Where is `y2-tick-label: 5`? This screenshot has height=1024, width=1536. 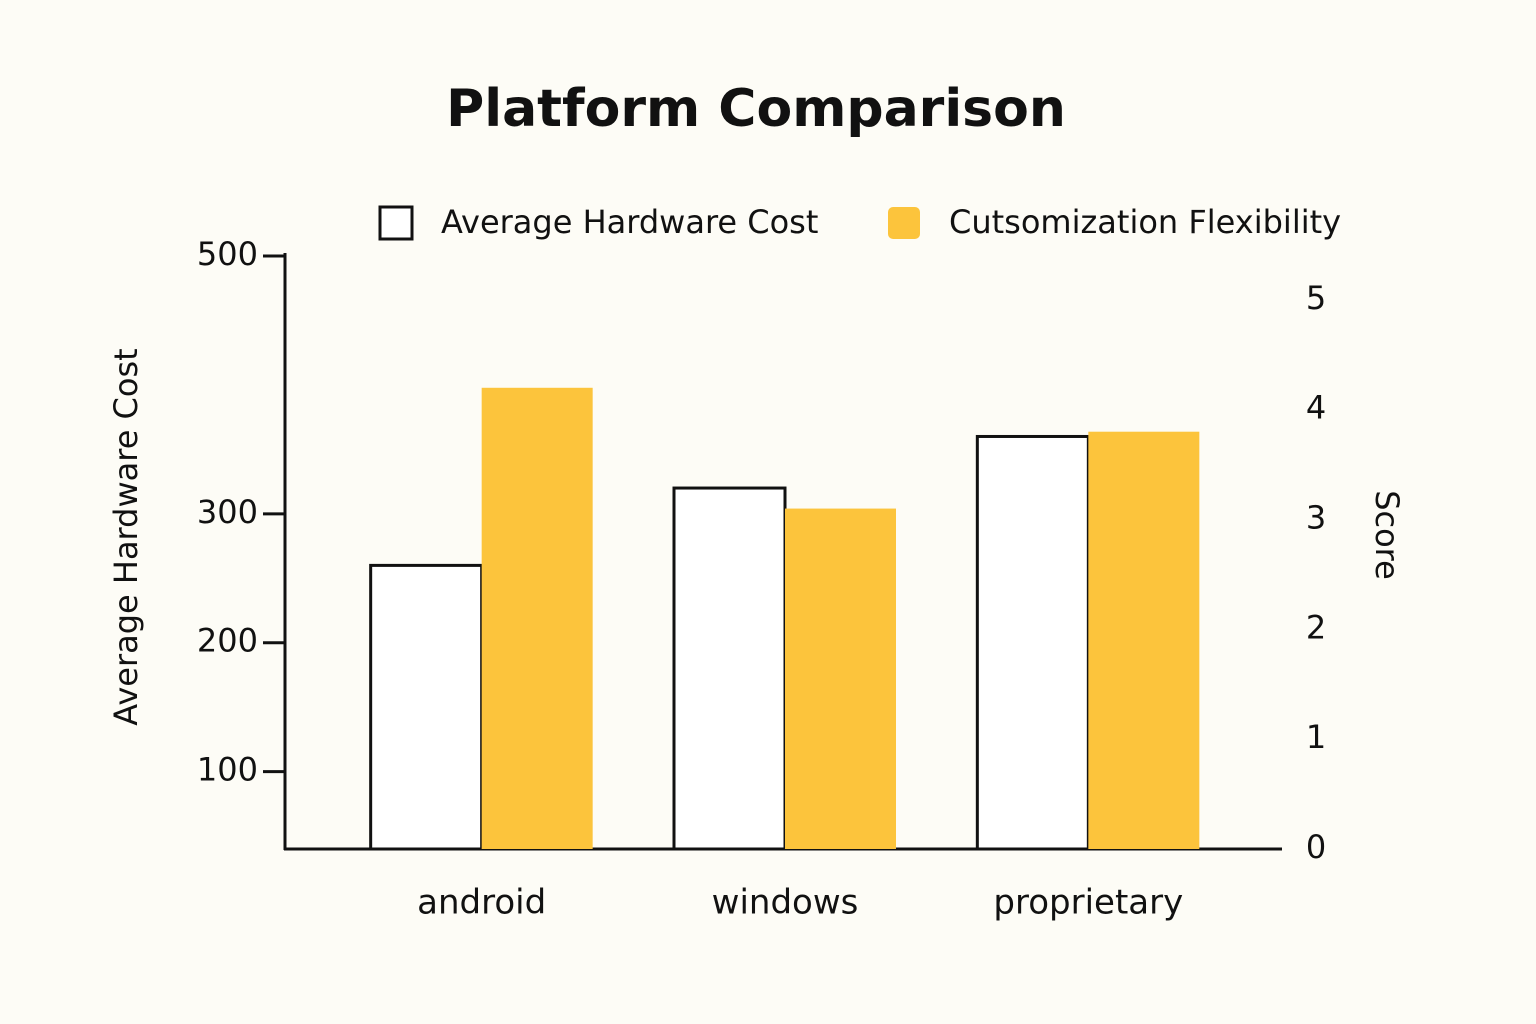
y2-tick-label: 5 is located at coordinates (1316, 298).